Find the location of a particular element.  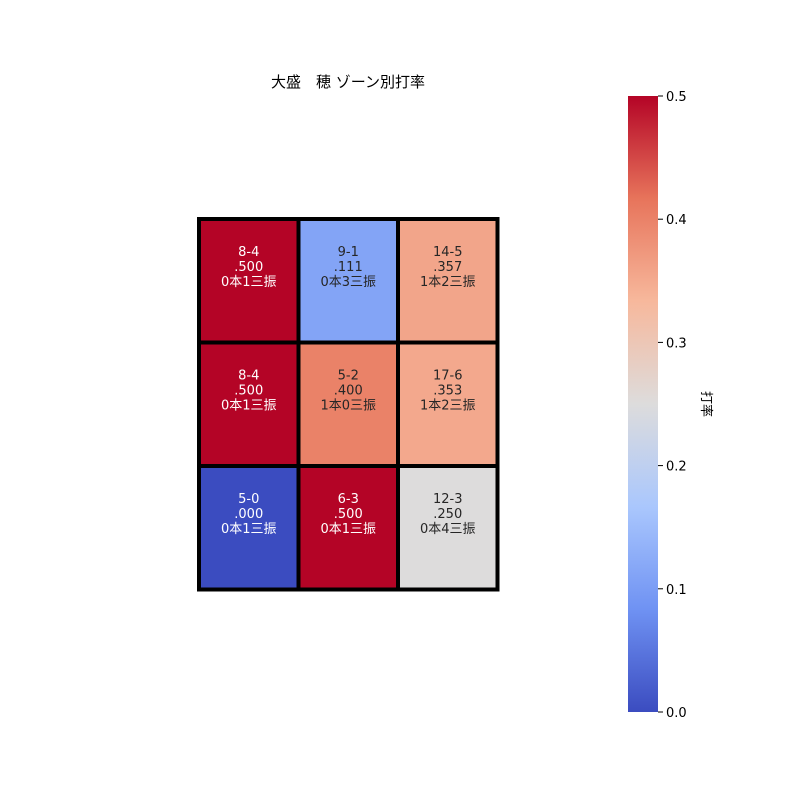

colorbar-tick-label: 0.1 is located at coordinates (676, 590).